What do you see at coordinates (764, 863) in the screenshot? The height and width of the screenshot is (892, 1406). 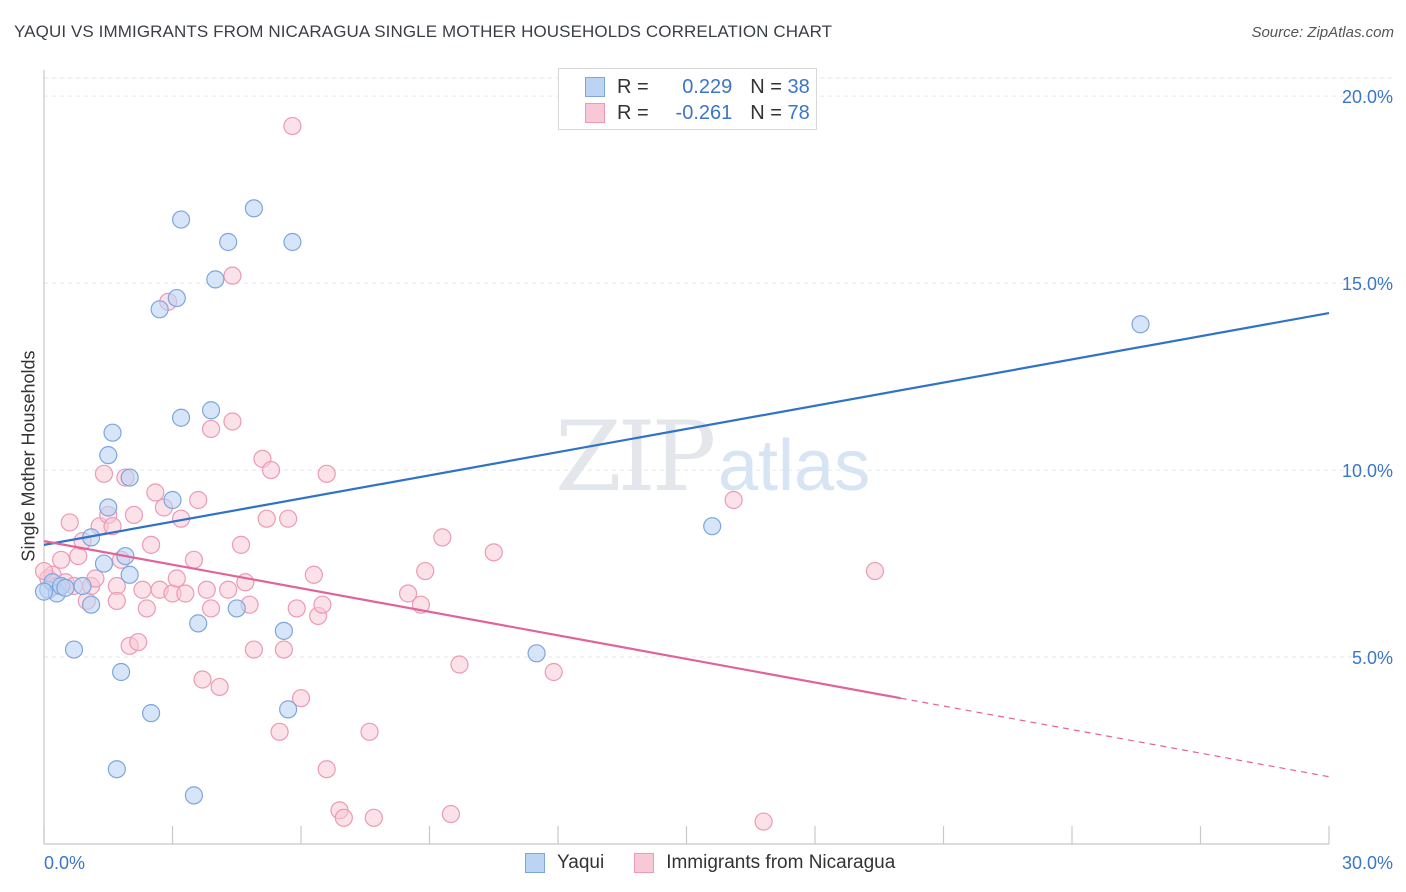 I see `legend-item-nicaragua: Immigrants from Nicaragua` at bounding box center [764, 863].